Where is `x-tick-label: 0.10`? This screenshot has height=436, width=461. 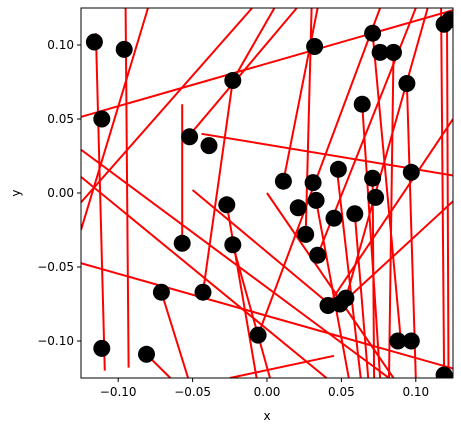 x-tick-label: 0.10 is located at coordinates (415, 392).